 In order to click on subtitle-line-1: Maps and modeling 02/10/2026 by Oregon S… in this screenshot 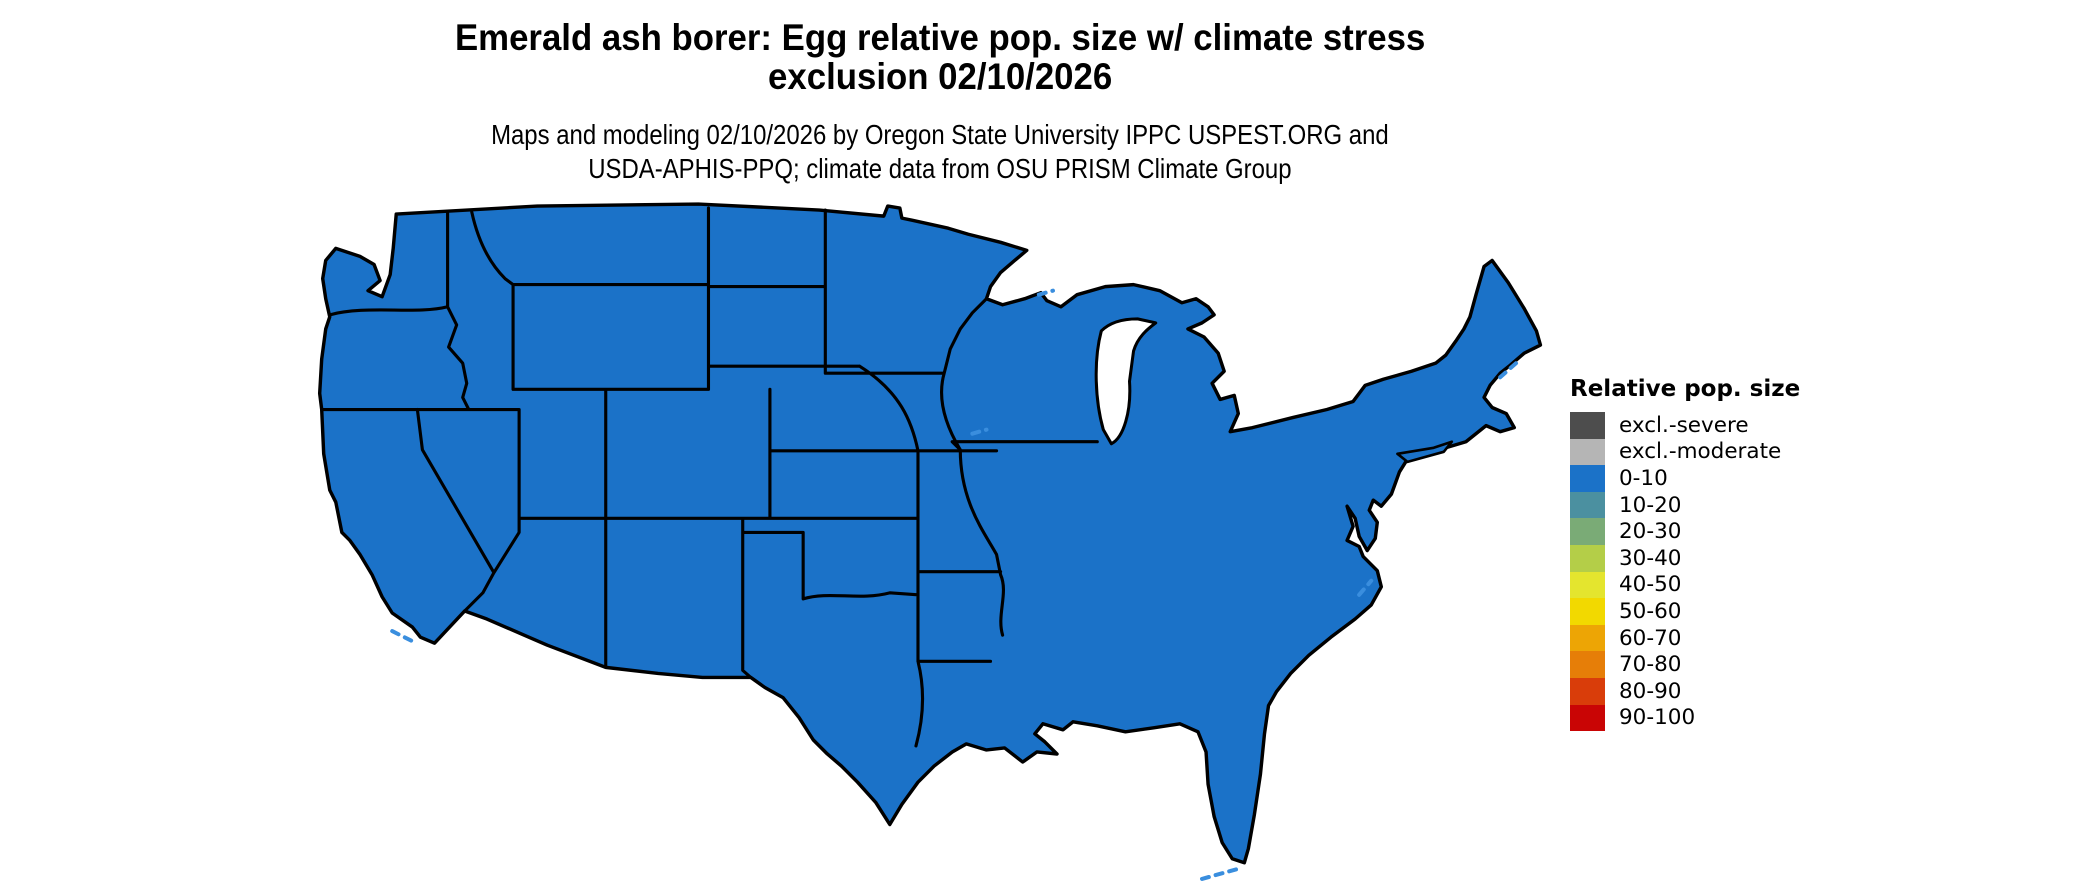, I will do `click(940, 134)`.